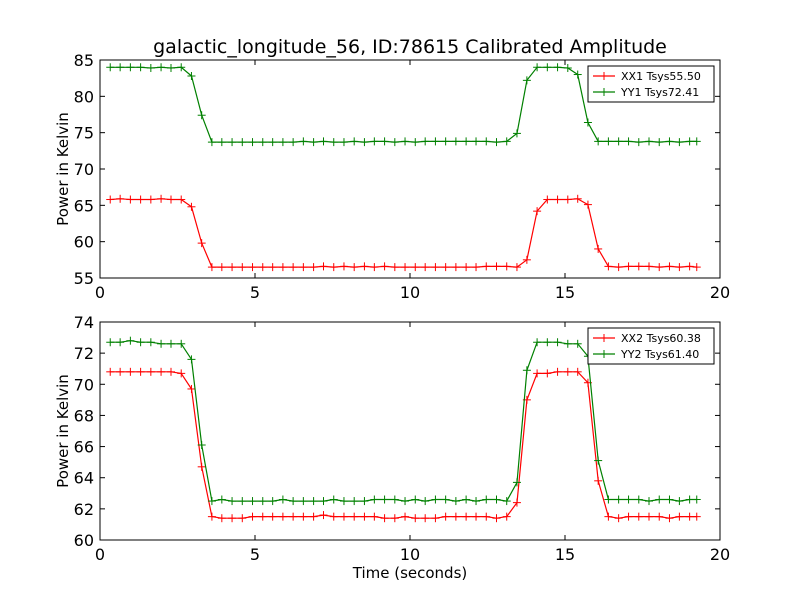 The height and width of the screenshot is (600, 800). What do you see at coordinates (659, 354) in the screenshot?
I see `legend-label: YY2 Tsys61.40` at bounding box center [659, 354].